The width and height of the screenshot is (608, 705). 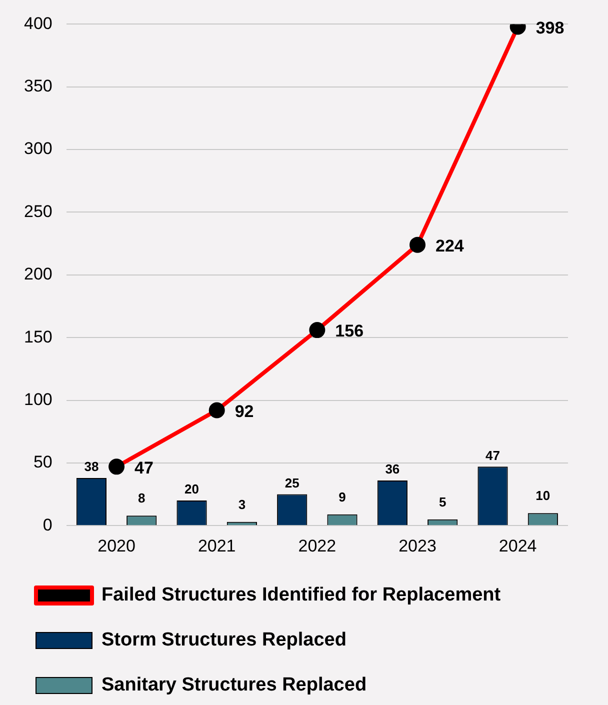 I want to click on data-label: 156, so click(x=349, y=331).